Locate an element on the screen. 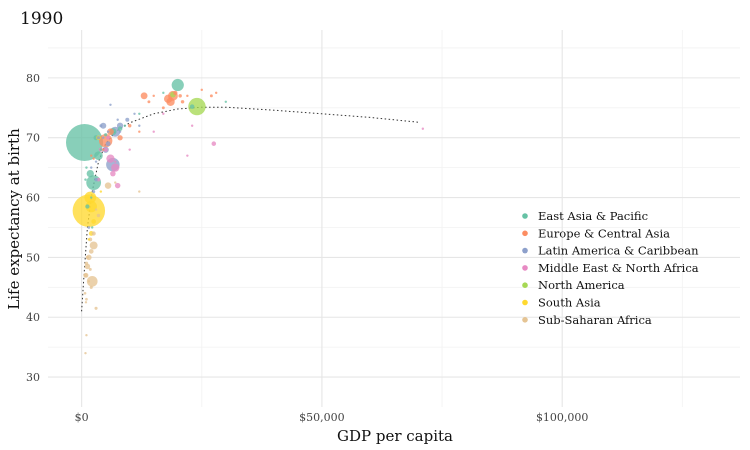  y-tick-label: 30 is located at coordinates (33, 377).